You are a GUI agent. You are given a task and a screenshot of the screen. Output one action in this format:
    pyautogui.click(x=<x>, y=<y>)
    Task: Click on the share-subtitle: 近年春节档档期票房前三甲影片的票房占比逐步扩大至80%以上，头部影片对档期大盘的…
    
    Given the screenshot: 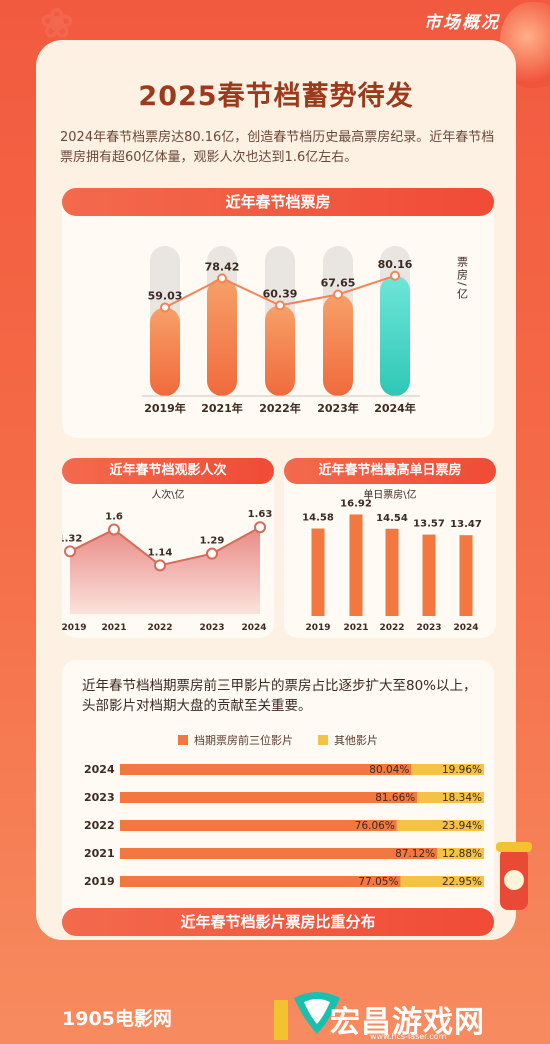 What is the action you would take?
    pyautogui.click(x=279, y=696)
    